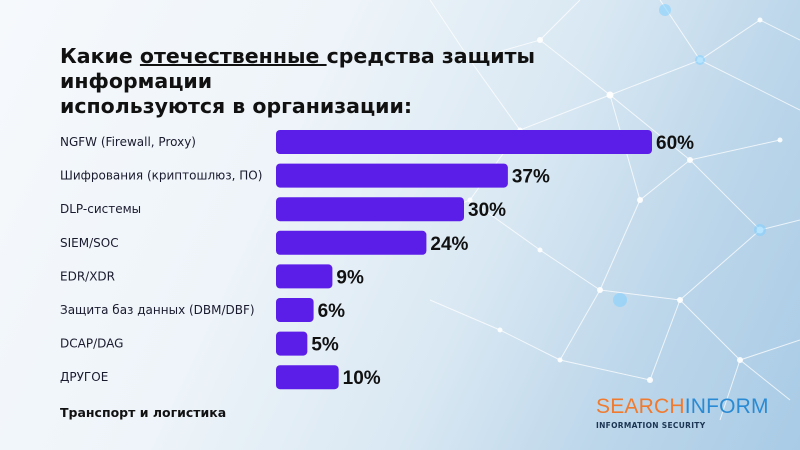  Describe the element at coordinates (332, 311) in the screenshot. I see `value-label: 6%` at that location.